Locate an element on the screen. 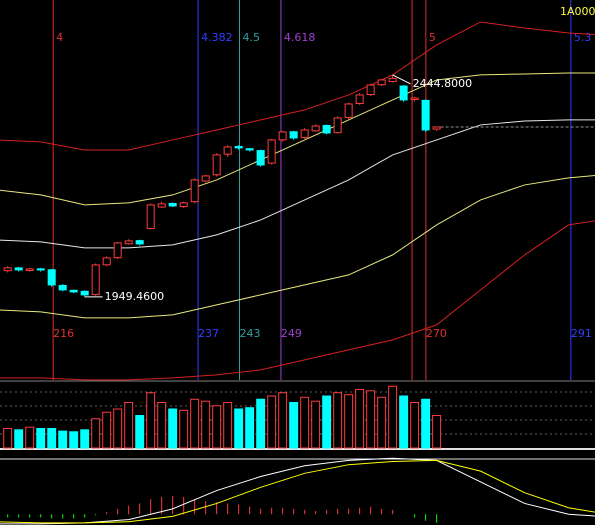  time-line-day: 291 is located at coordinates (581, 333).